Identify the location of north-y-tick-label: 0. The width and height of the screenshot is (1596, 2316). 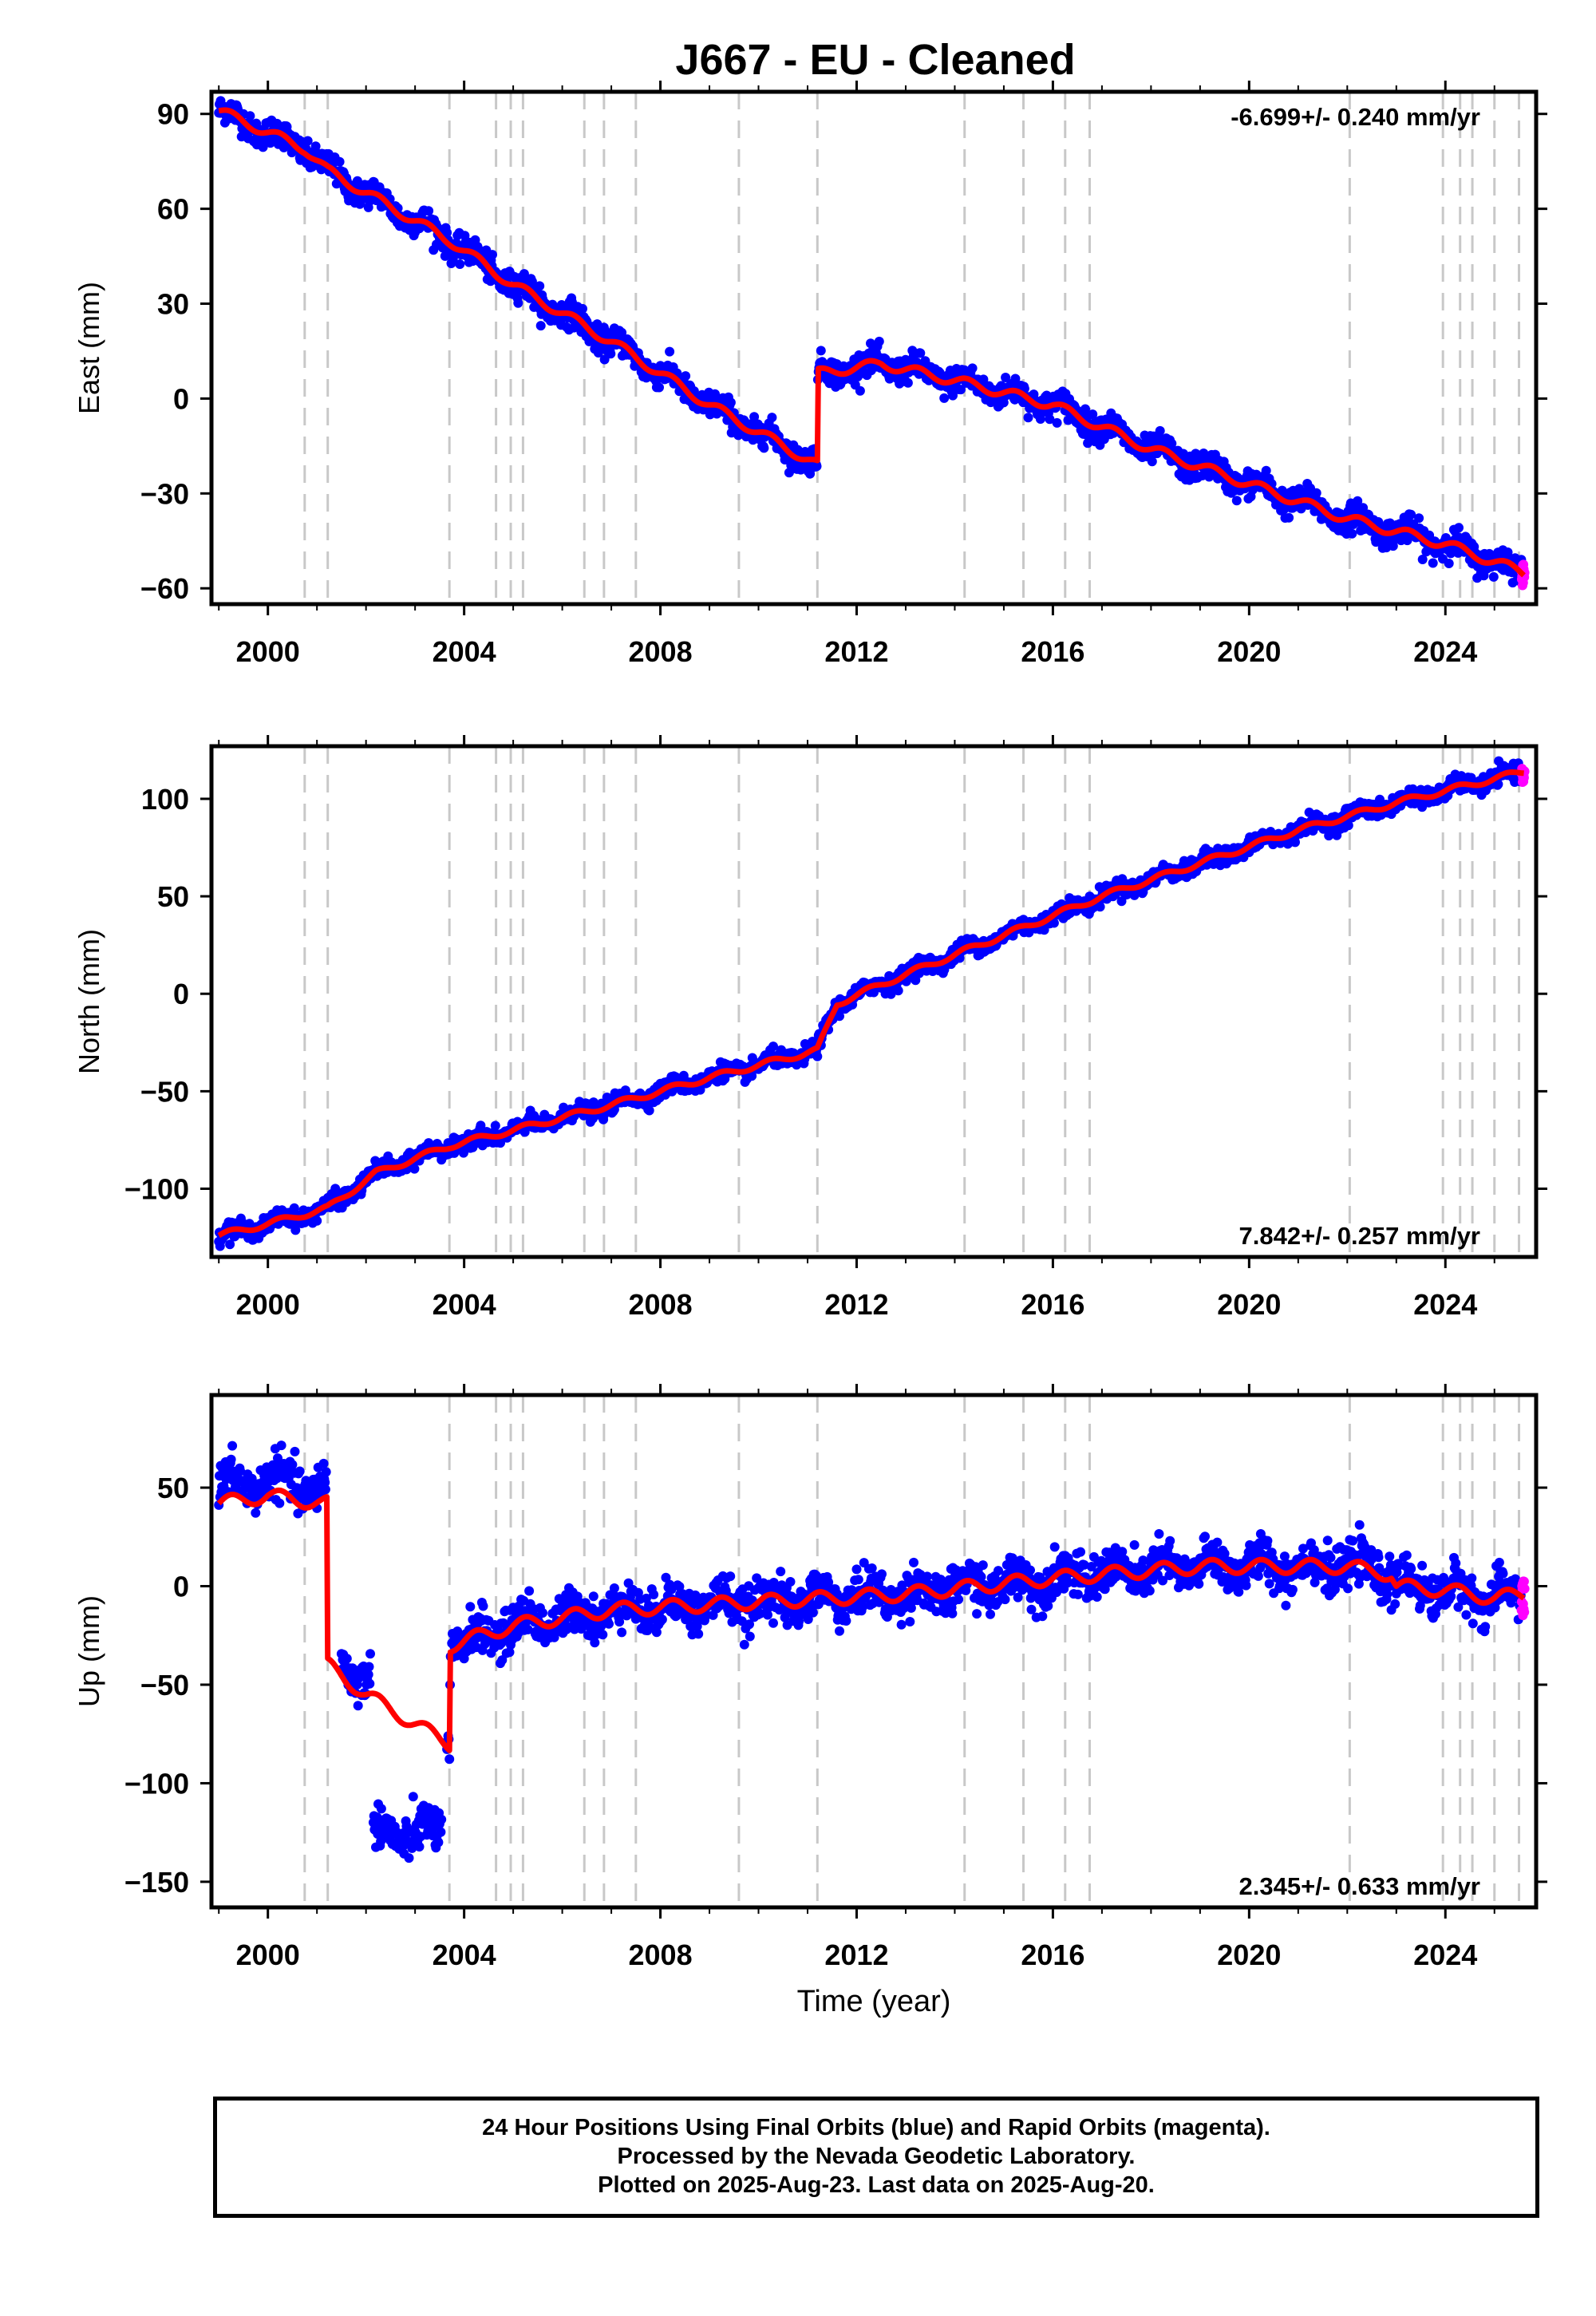
(181, 994).